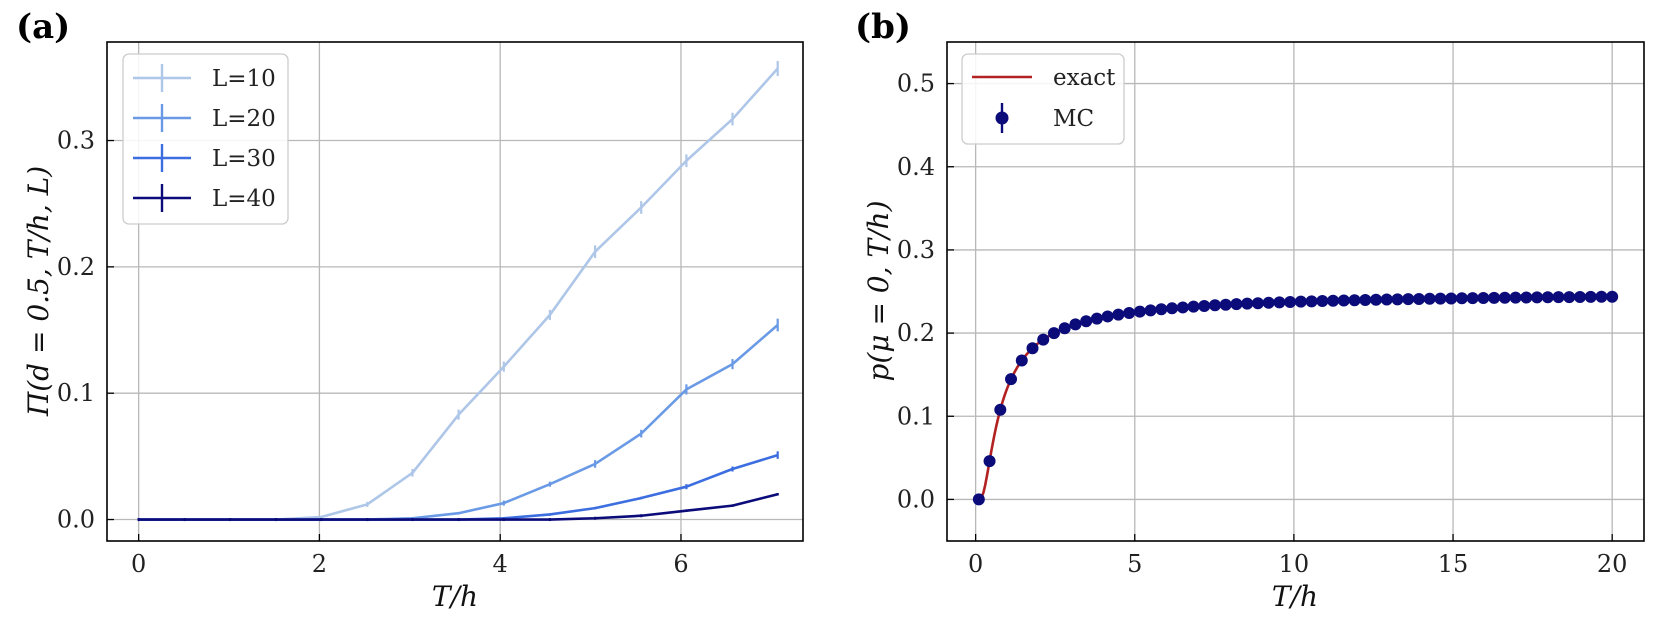  What do you see at coordinates (1294, 564) in the screenshot?
I see `panel-b-xtick-label: 10` at bounding box center [1294, 564].